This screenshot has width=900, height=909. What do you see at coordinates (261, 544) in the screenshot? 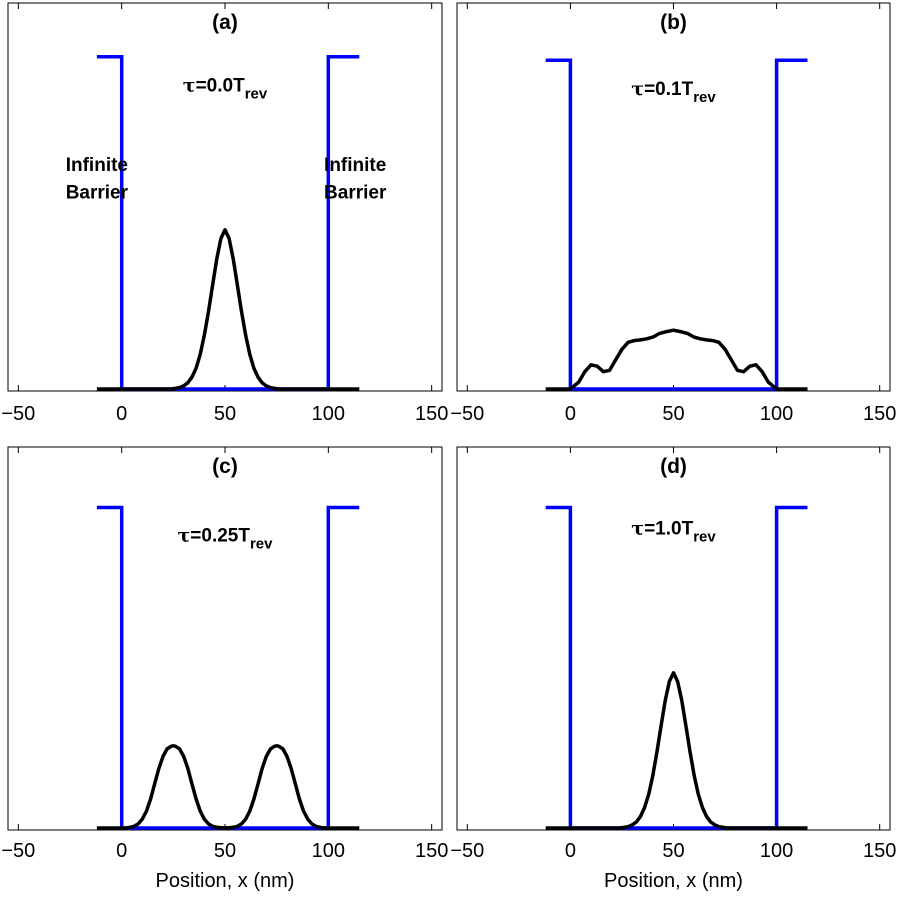
I see `panel-c-tau-subscript: rev` at bounding box center [261, 544].